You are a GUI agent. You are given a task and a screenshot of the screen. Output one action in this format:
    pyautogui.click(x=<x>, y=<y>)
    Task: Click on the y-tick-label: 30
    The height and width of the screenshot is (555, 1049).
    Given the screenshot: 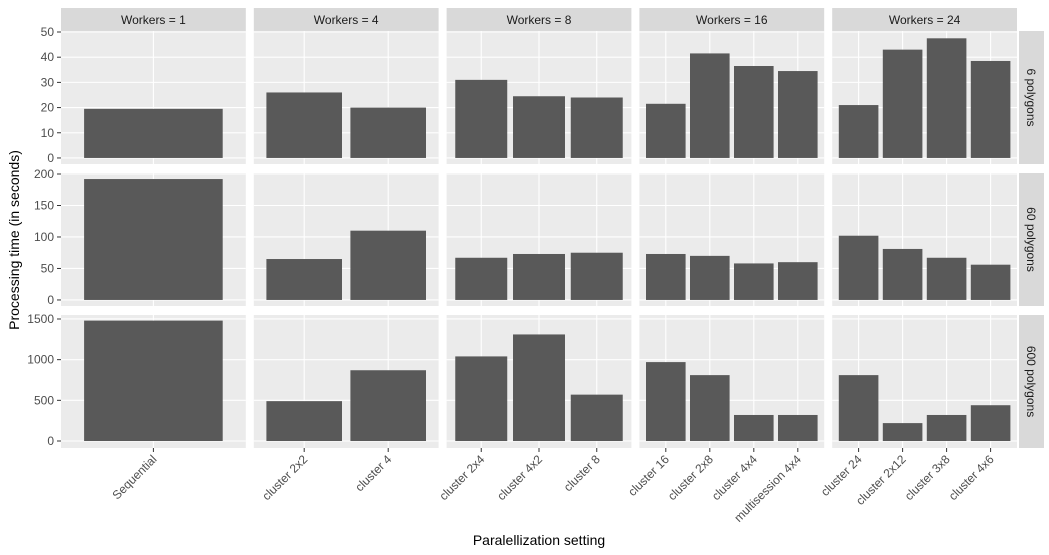 What is the action you would take?
    pyautogui.click(x=48, y=82)
    